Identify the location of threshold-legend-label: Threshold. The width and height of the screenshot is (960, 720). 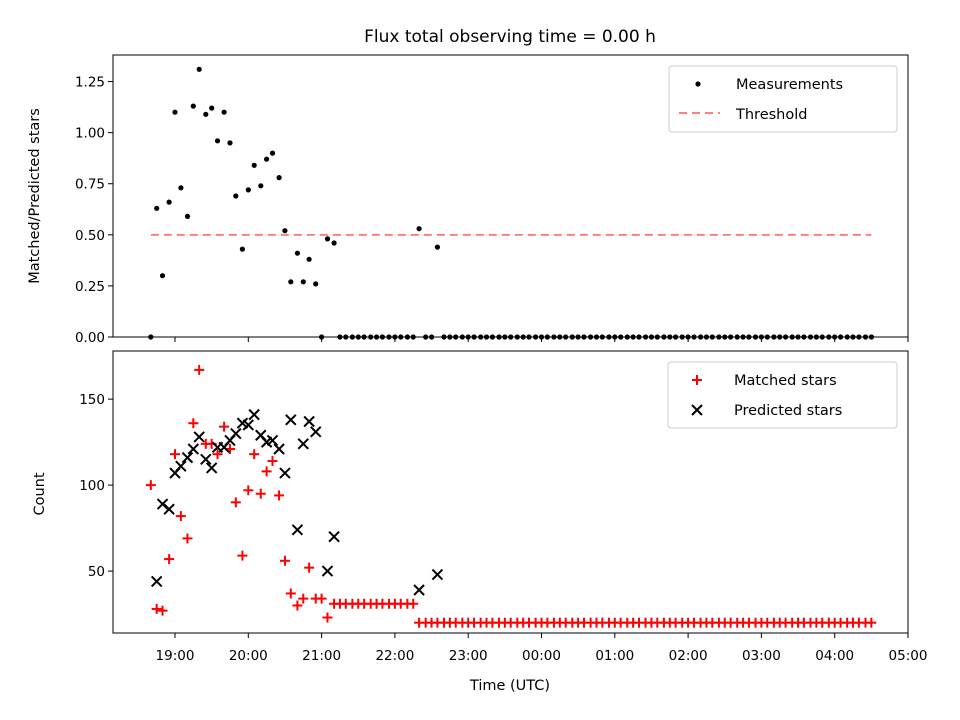
(771, 115).